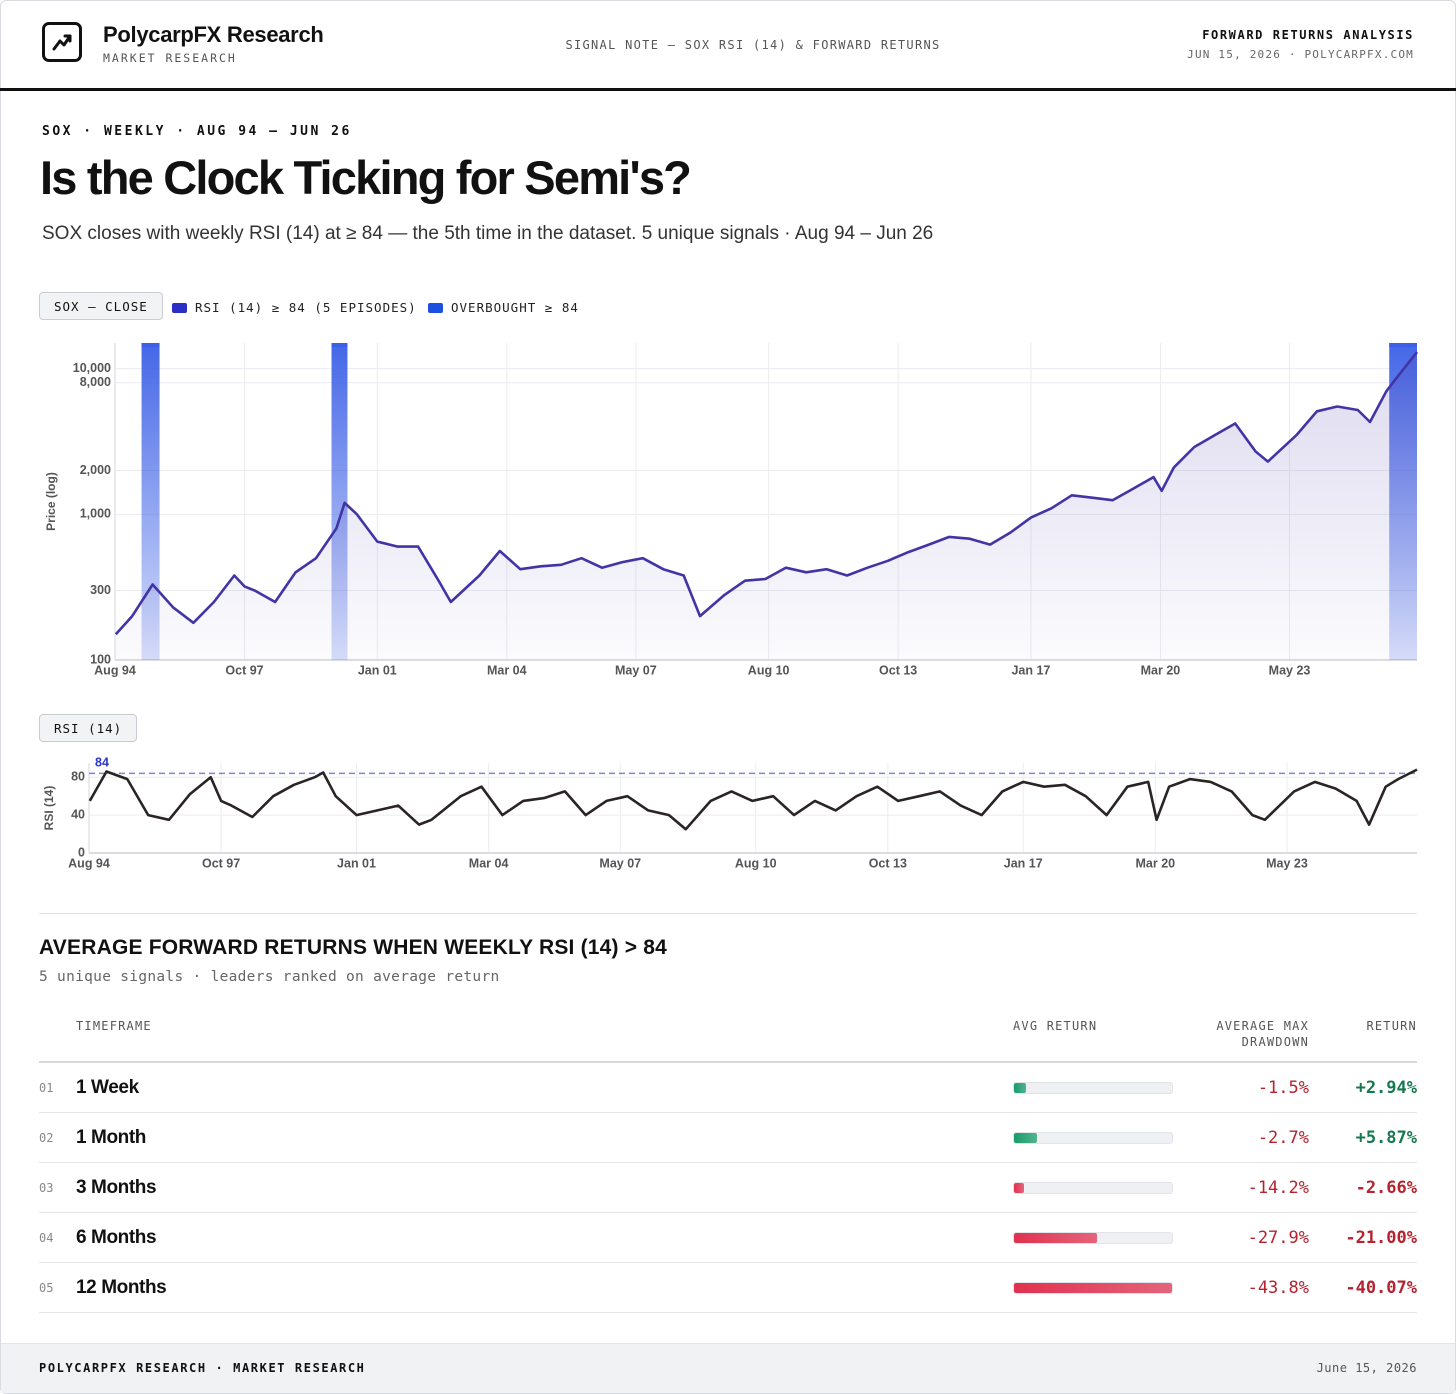  Describe the element at coordinates (1386, 1188) in the screenshot. I see `row-return: -2.66%` at that location.